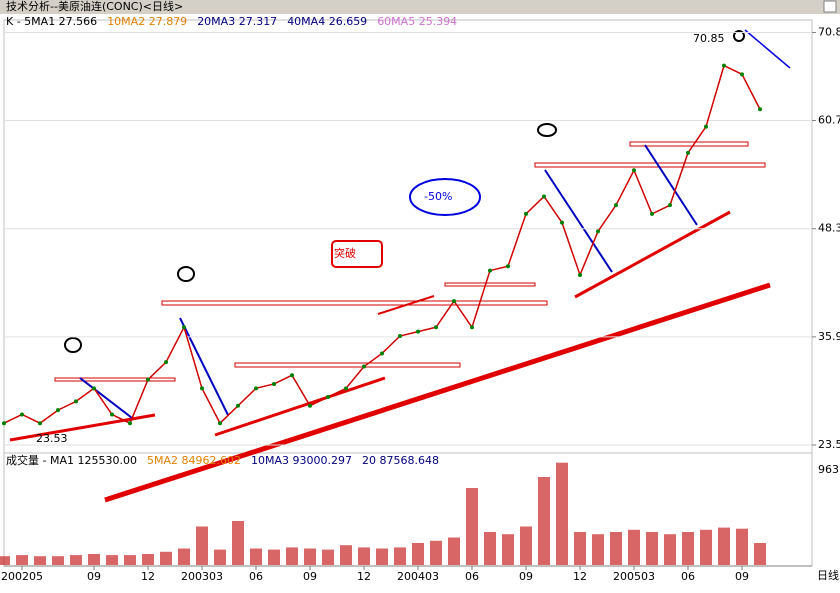 This screenshot has height=593, width=840. Describe the element at coordinates (829, 444) in the screenshot. I see `y-tick-label: 23.5` at that location.